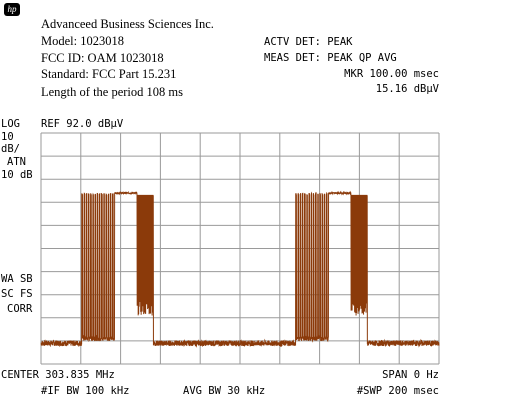 This screenshot has height=400, width=512. I want to click on model-label: Model: 1023018, so click(82, 41).